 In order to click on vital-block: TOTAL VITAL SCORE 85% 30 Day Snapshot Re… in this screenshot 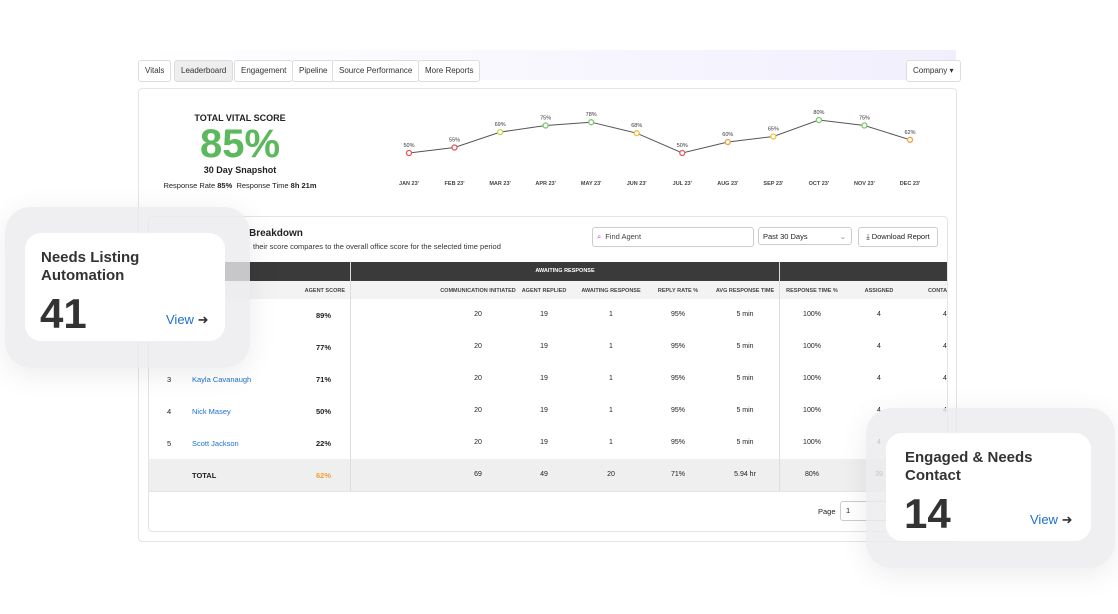, I will do `click(240, 151)`.